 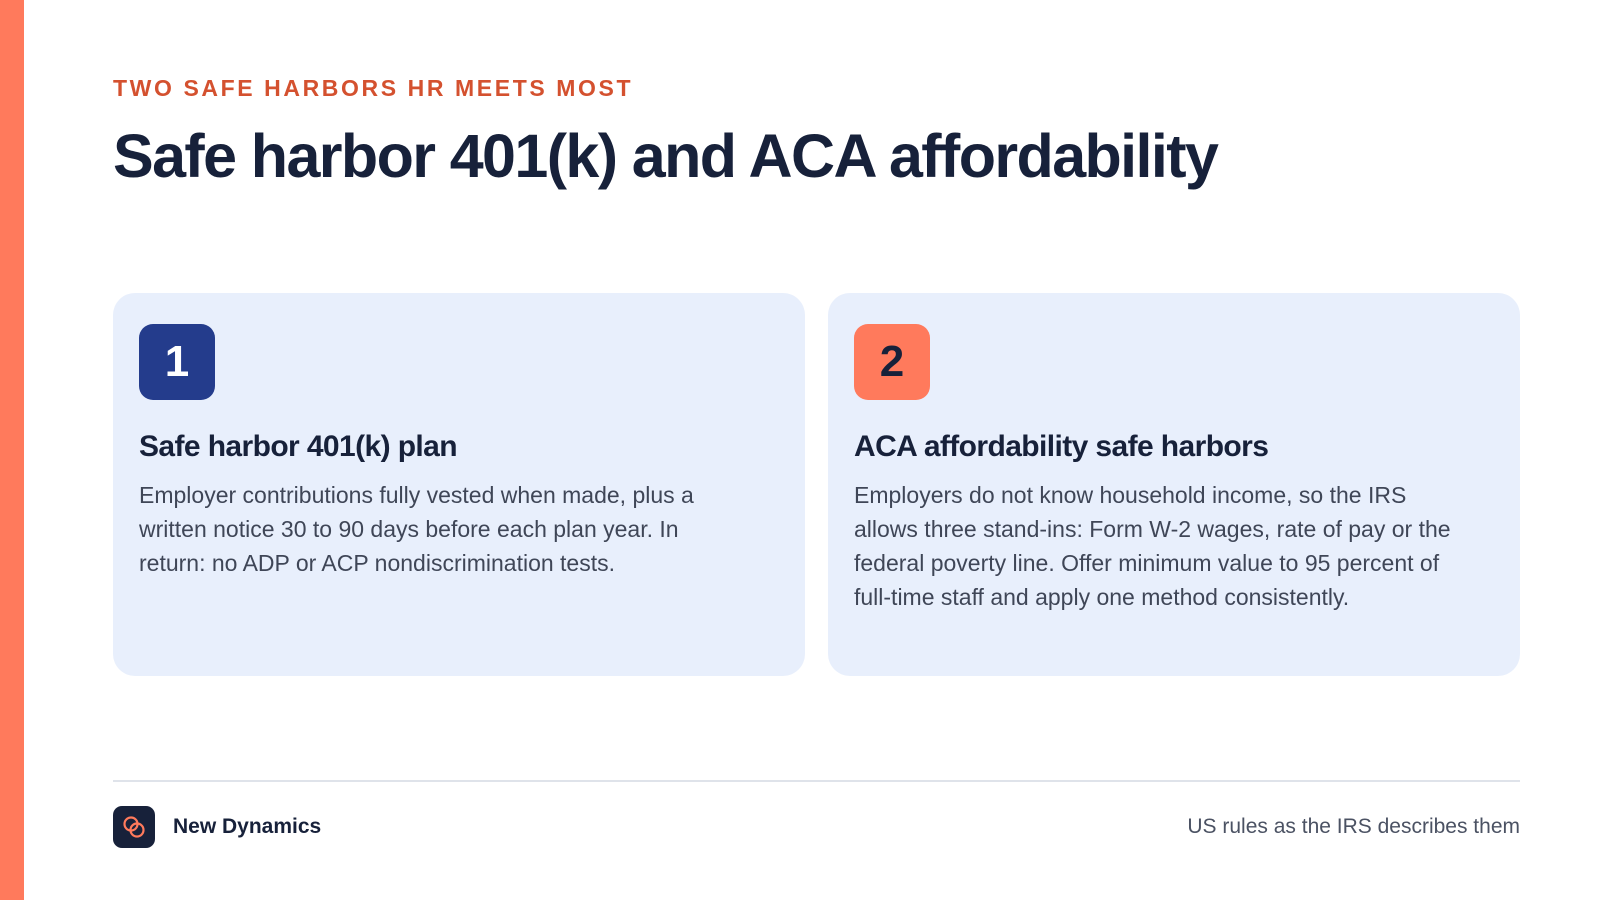 What do you see at coordinates (373, 88) in the screenshot?
I see `eyebrow-label: TWO SAFE HARBORS HR MEETS MOST` at bounding box center [373, 88].